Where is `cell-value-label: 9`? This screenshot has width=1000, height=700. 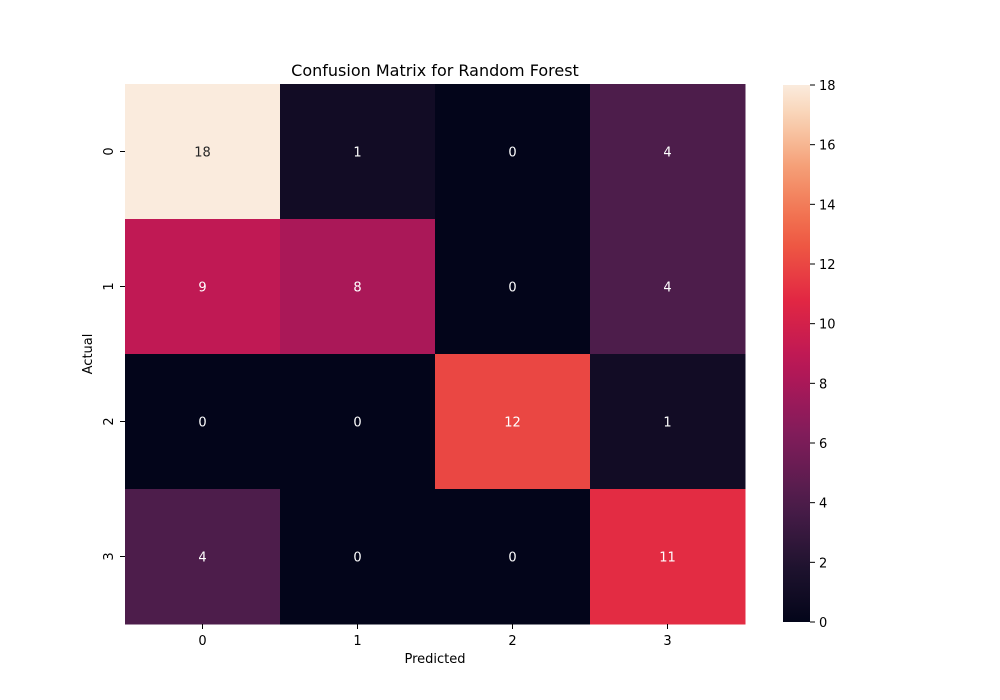
cell-value-label: 9 is located at coordinates (202, 288).